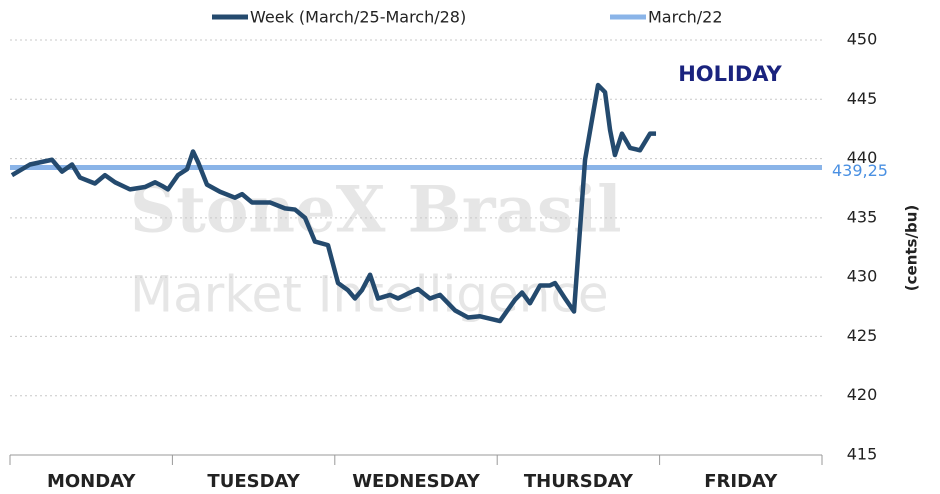 Image resolution: width=940 pixels, height=494 pixels. What do you see at coordinates (741, 481) in the screenshot?
I see `x-tick-label: FRIDAY` at bounding box center [741, 481].